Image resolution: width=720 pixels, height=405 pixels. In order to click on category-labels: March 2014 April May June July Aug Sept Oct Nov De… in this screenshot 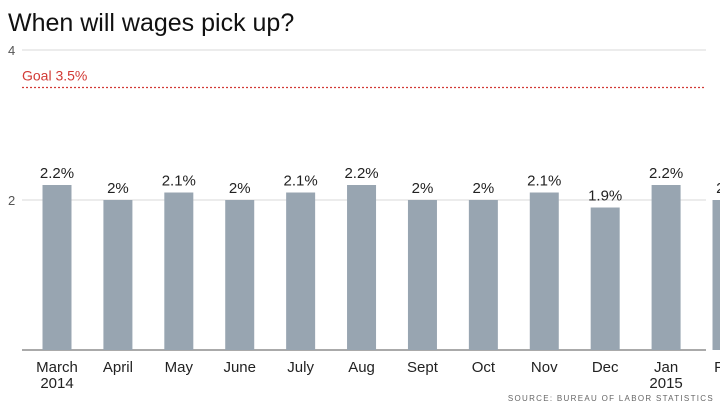, I will do `click(378, 375)`.